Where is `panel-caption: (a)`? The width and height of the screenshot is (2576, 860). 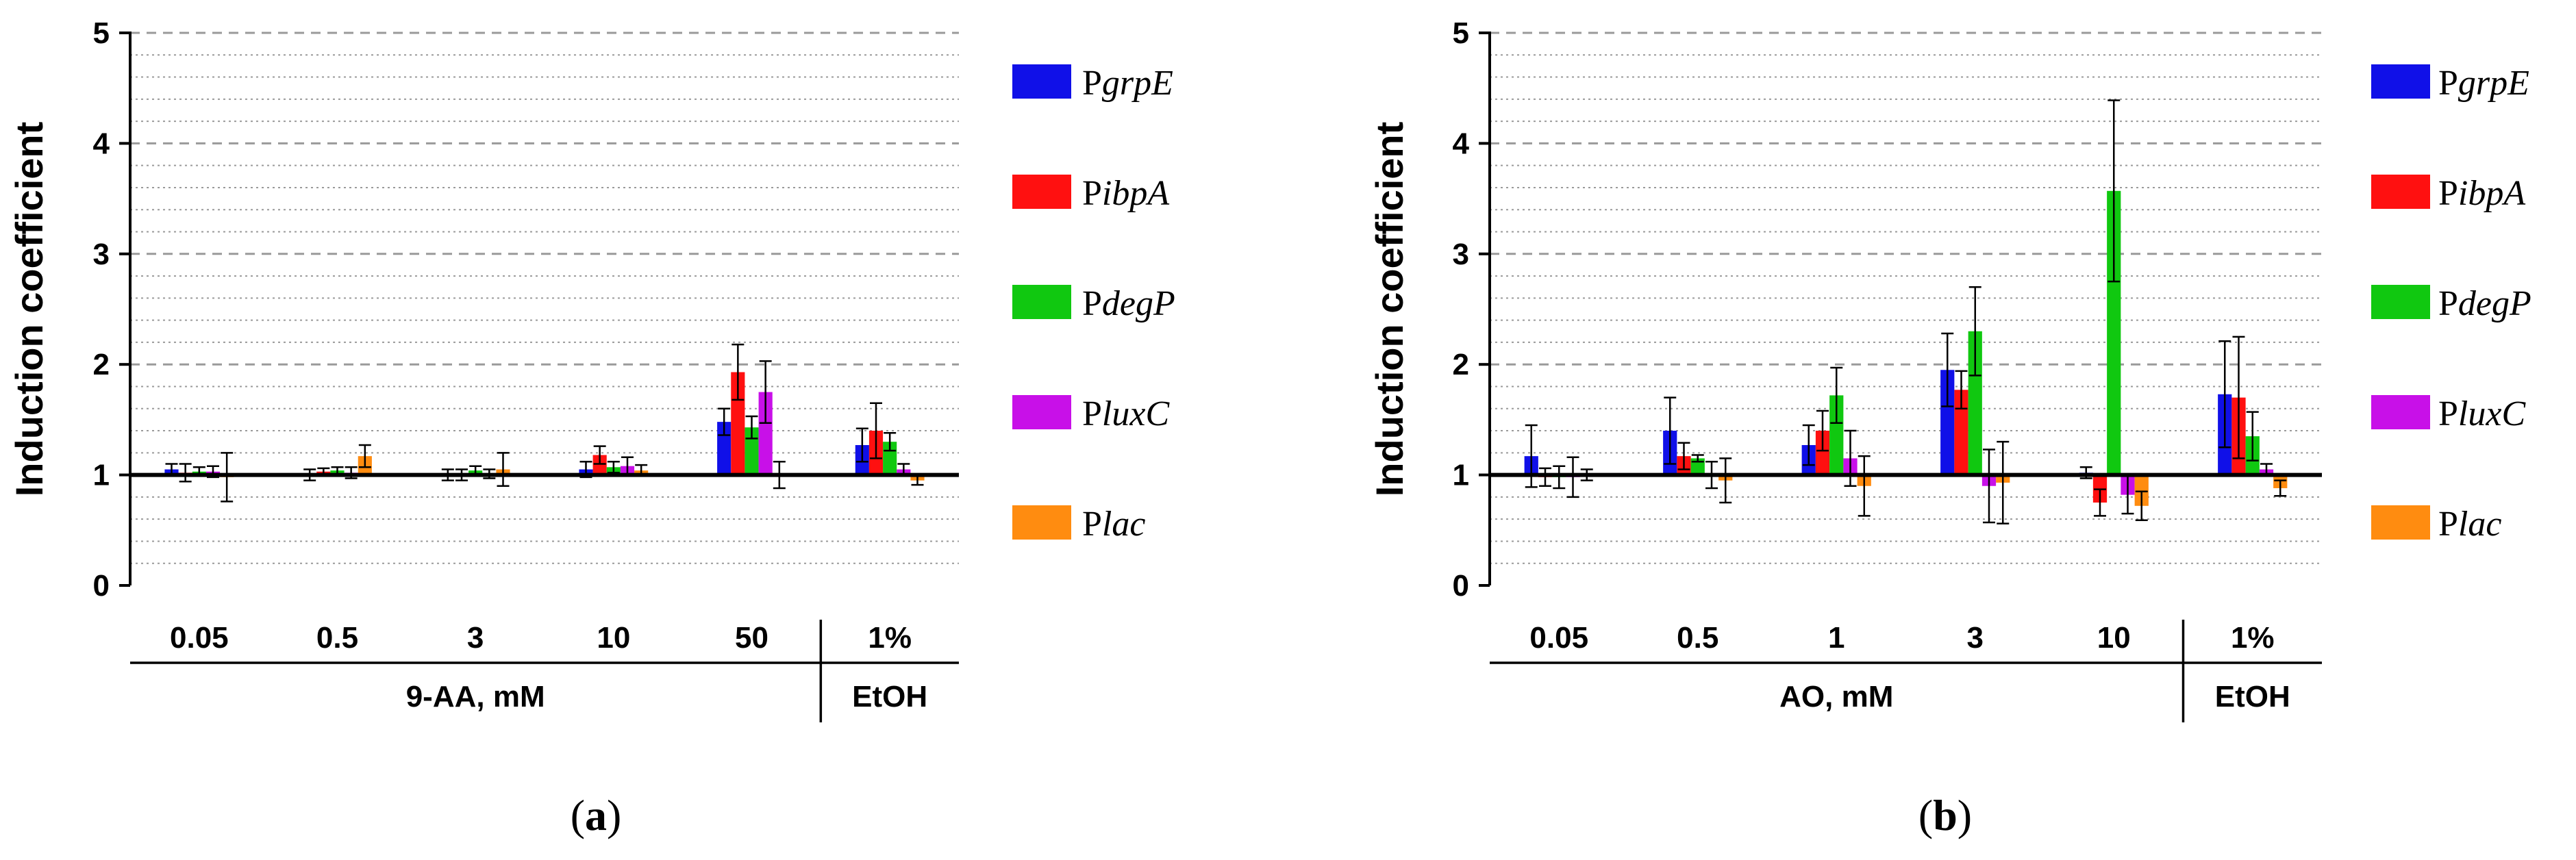
panel-caption: (a) is located at coordinates (596, 815).